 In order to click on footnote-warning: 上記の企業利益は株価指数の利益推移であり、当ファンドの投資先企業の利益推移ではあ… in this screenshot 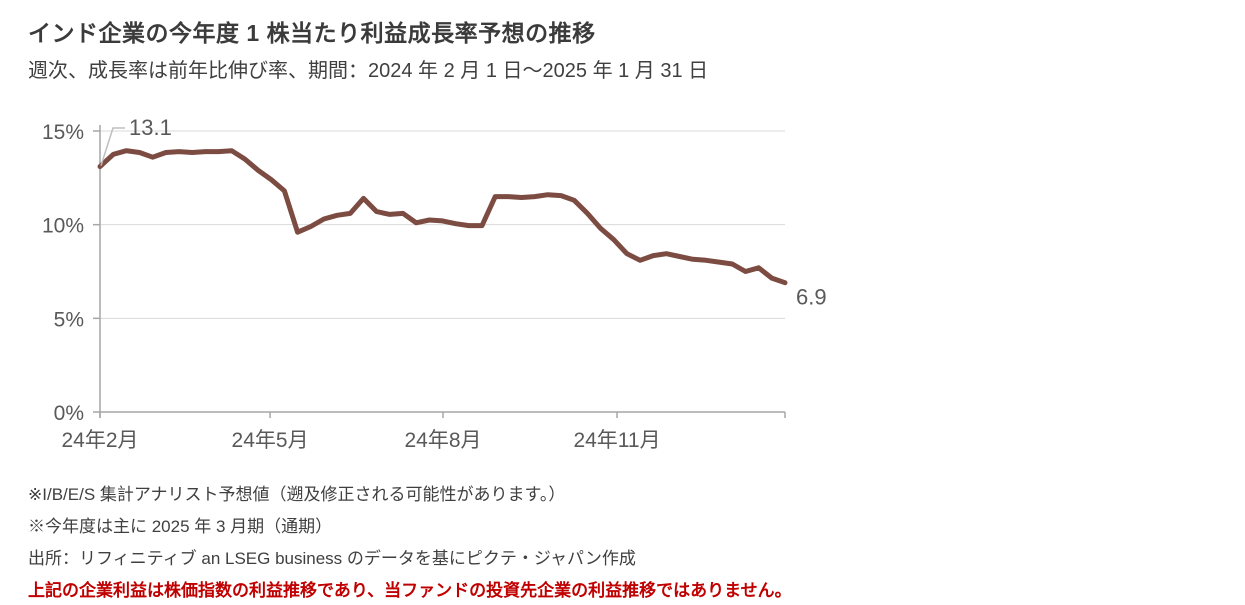, I will do `click(410, 590)`.